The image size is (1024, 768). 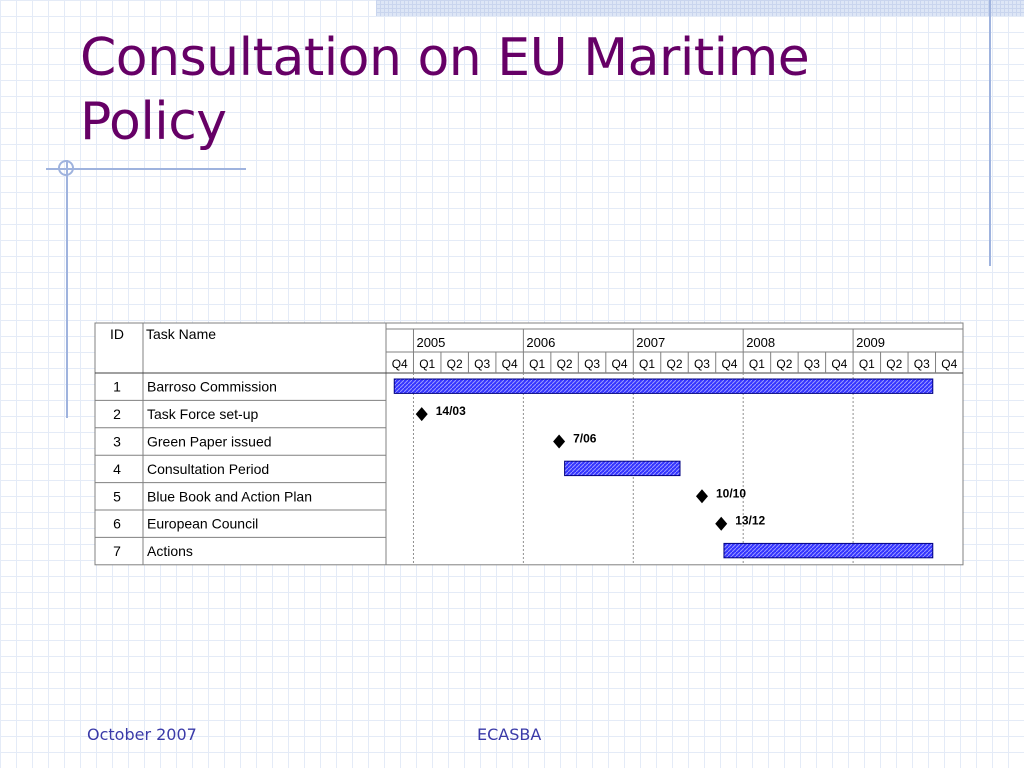 What do you see at coordinates (650, 342) in the screenshot?
I see `year-label: 2007` at bounding box center [650, 342].